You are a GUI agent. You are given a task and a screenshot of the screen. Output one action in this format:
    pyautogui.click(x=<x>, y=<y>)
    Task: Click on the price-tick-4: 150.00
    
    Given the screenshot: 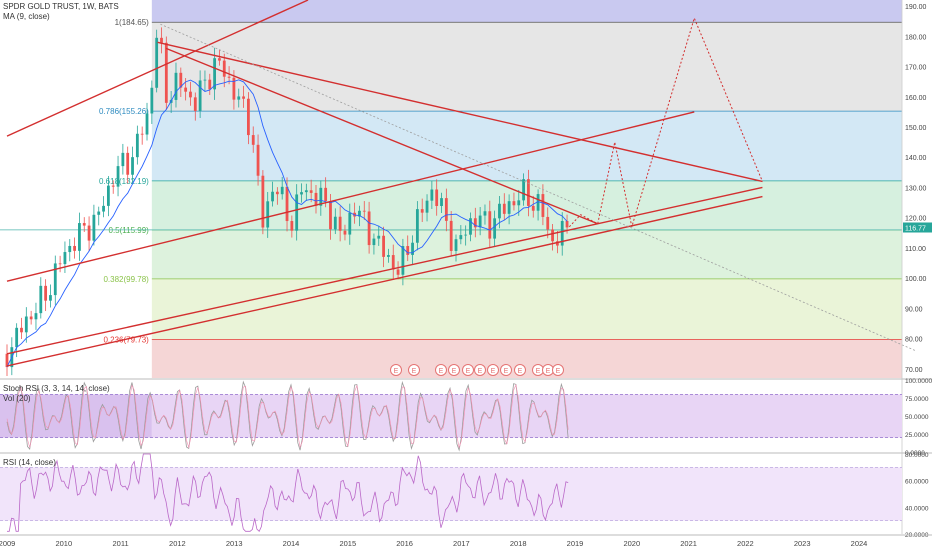 What is the action you would take?
    pyautogui.click(x=916, y=128)
    